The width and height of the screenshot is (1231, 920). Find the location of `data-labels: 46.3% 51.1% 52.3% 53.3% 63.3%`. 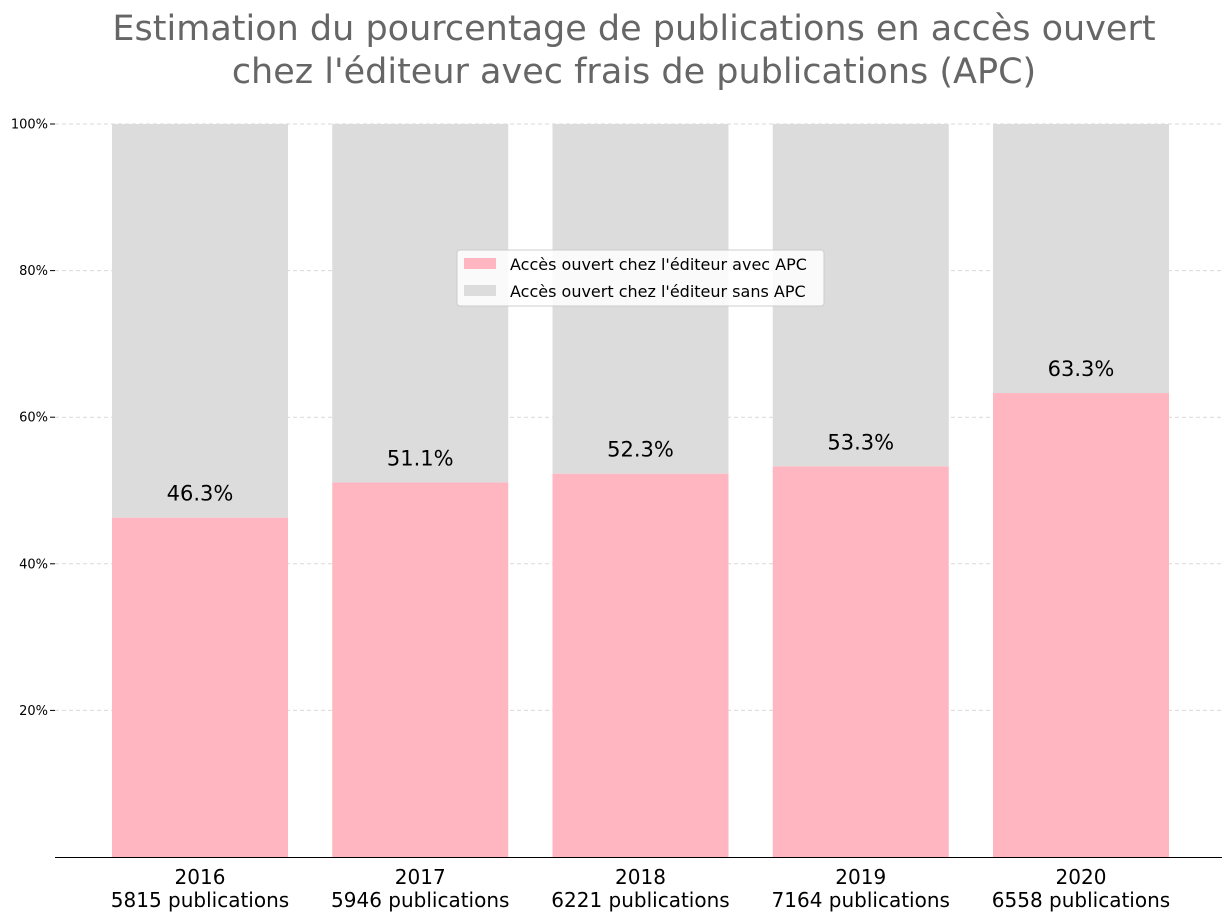

data-labels: 46.3% 51.1% 52.3% 53.3% 63.3% is located at coordinates (641, 431).